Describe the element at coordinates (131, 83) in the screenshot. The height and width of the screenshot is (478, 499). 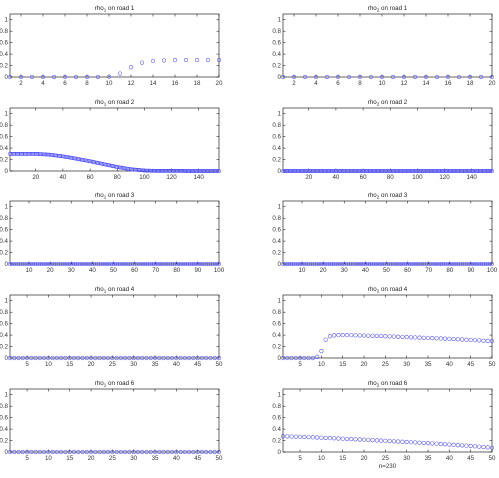
I see `x-tick-label: 12` at that location.